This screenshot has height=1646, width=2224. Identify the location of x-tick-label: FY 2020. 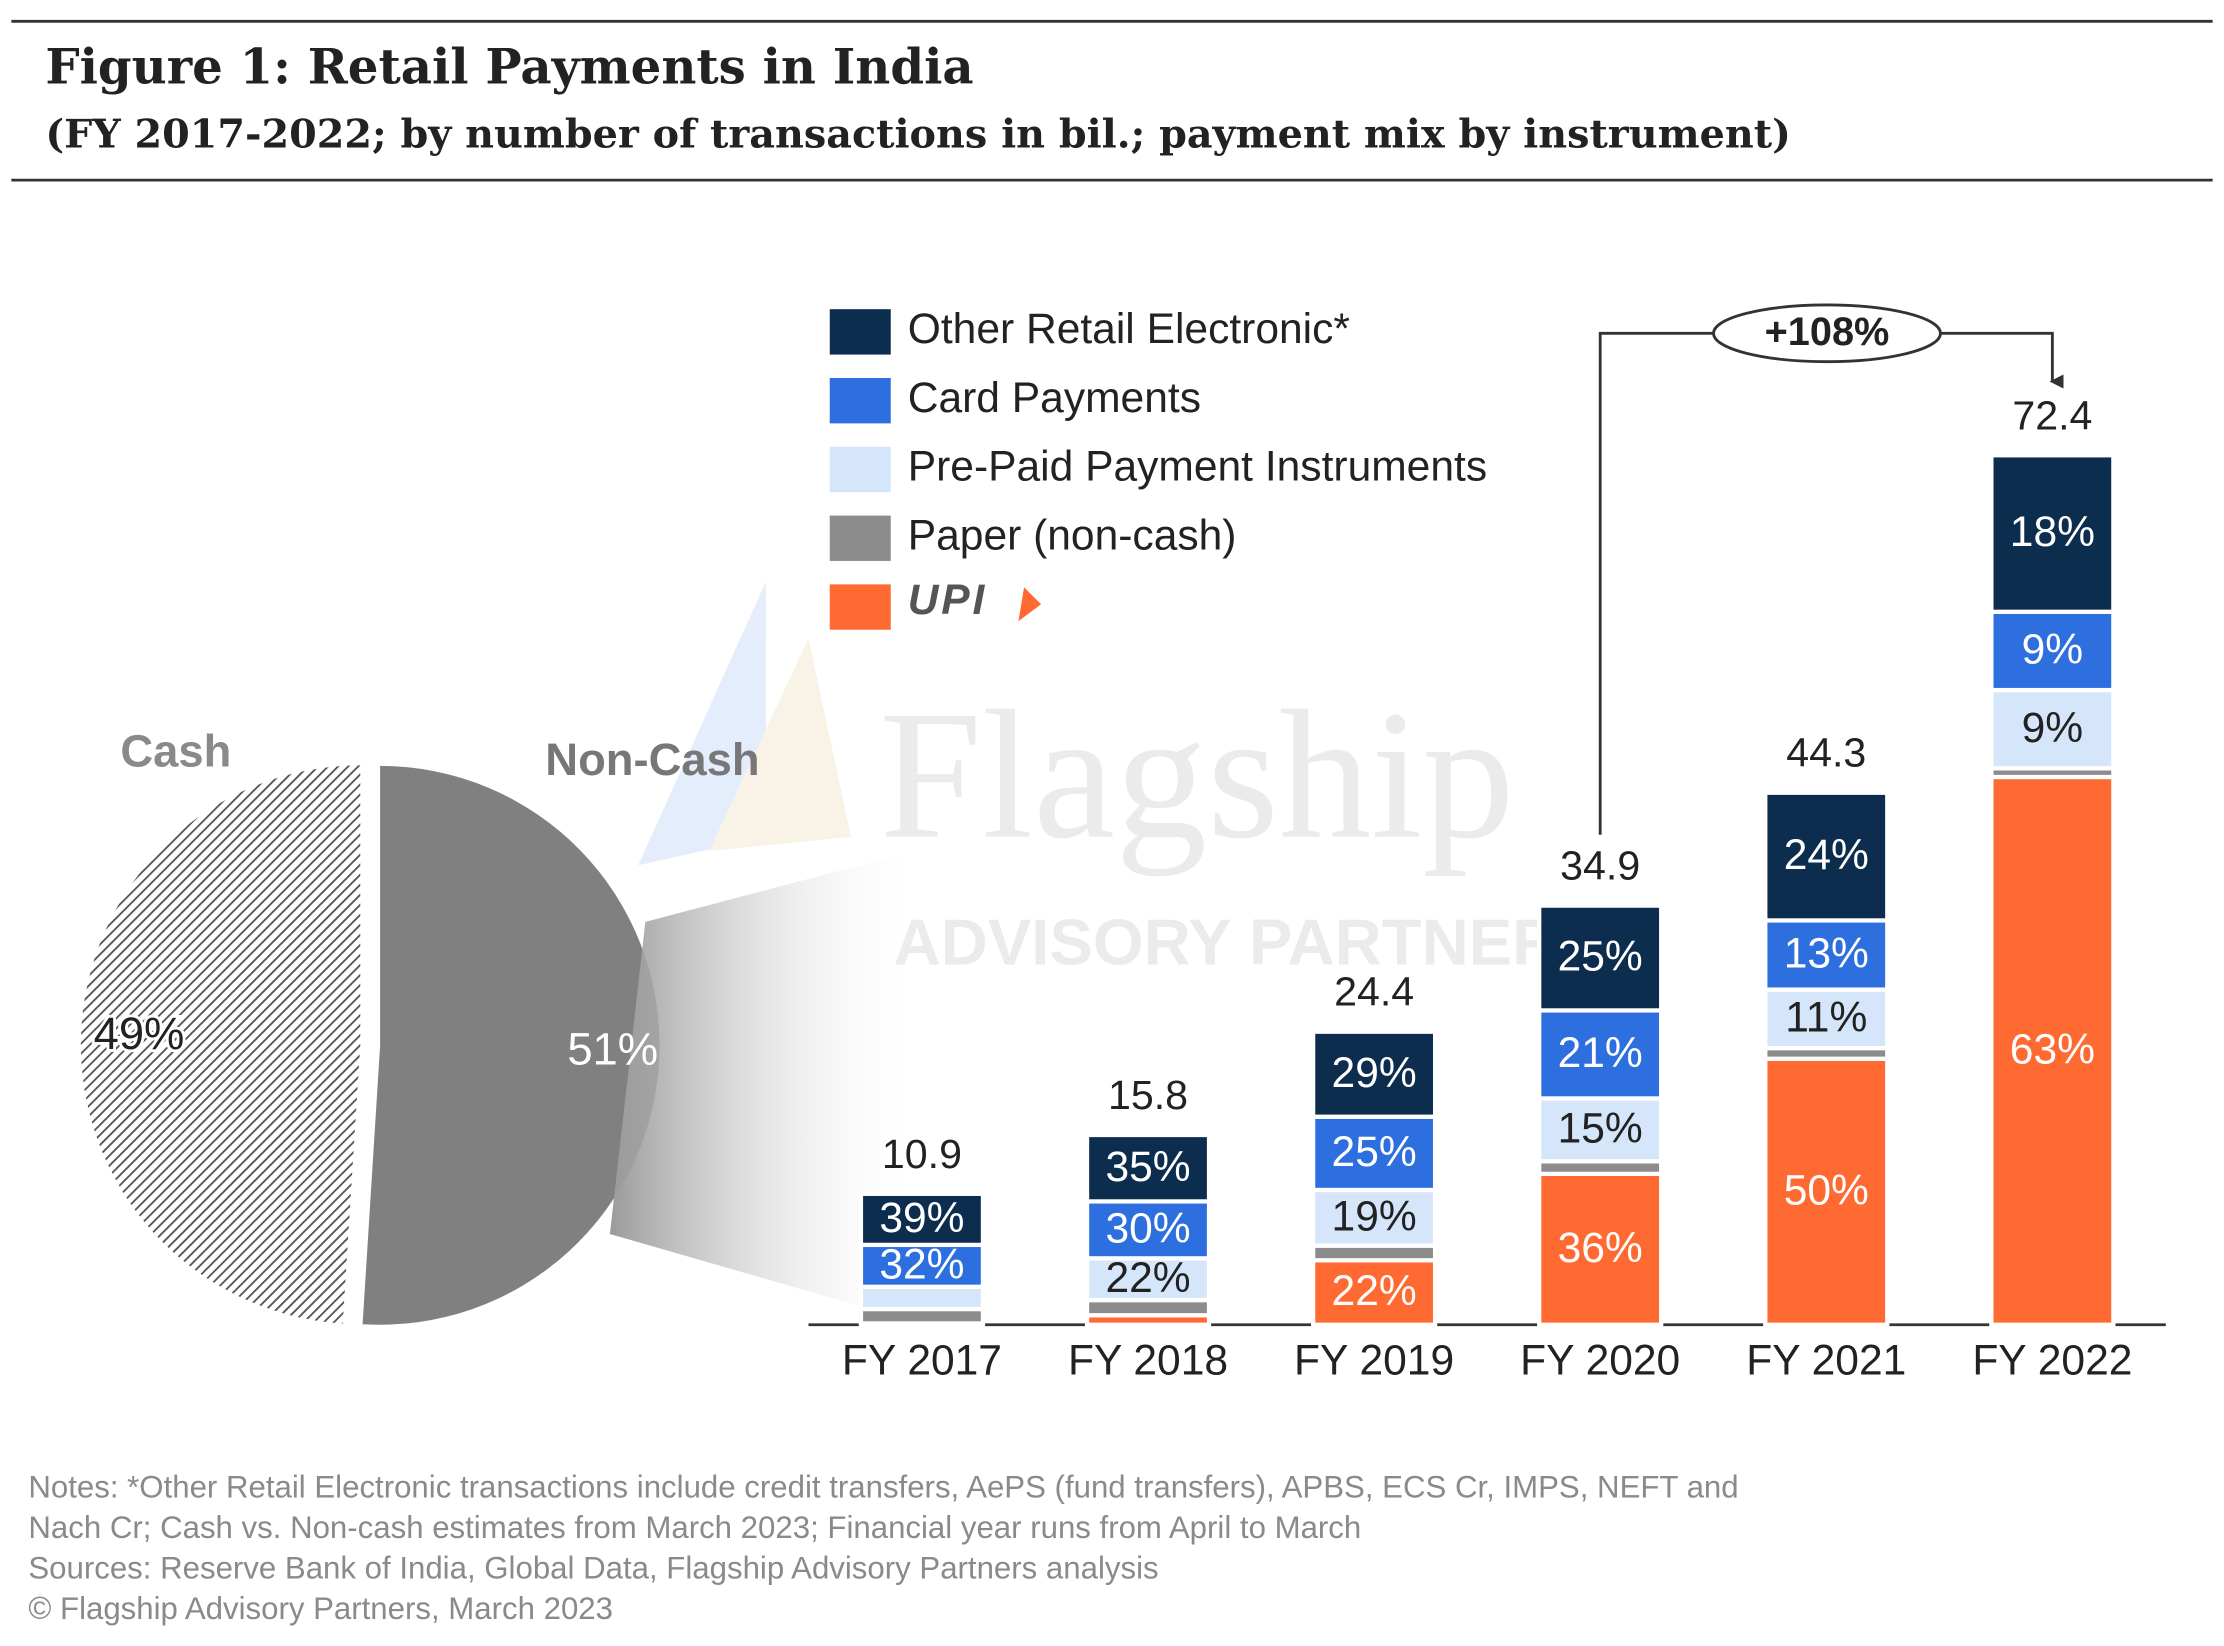
(1600, 1360).